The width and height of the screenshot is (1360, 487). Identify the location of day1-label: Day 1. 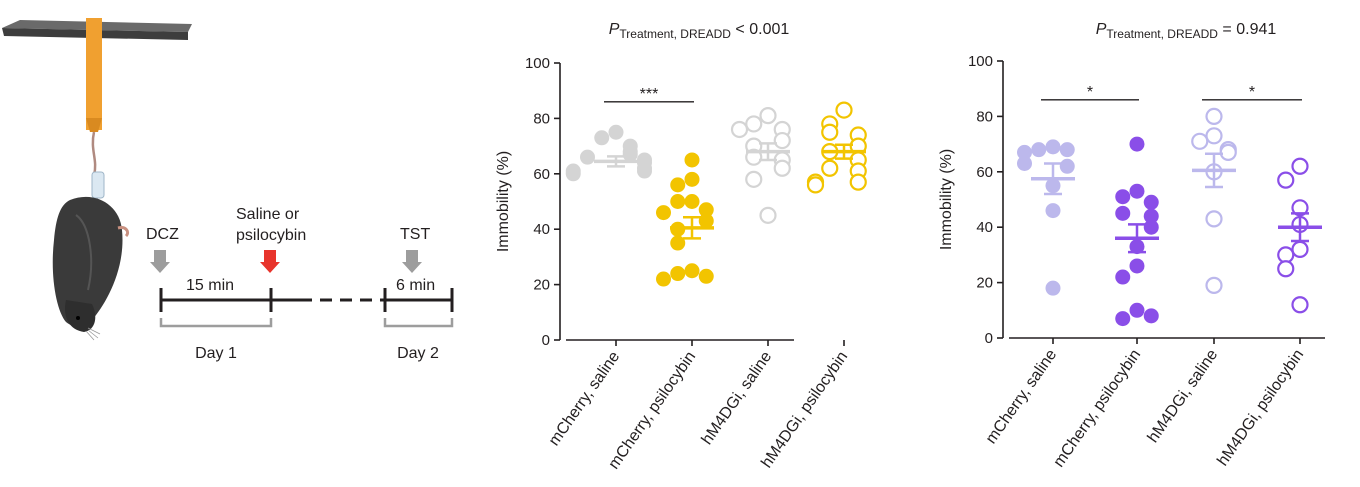
(216, 353).